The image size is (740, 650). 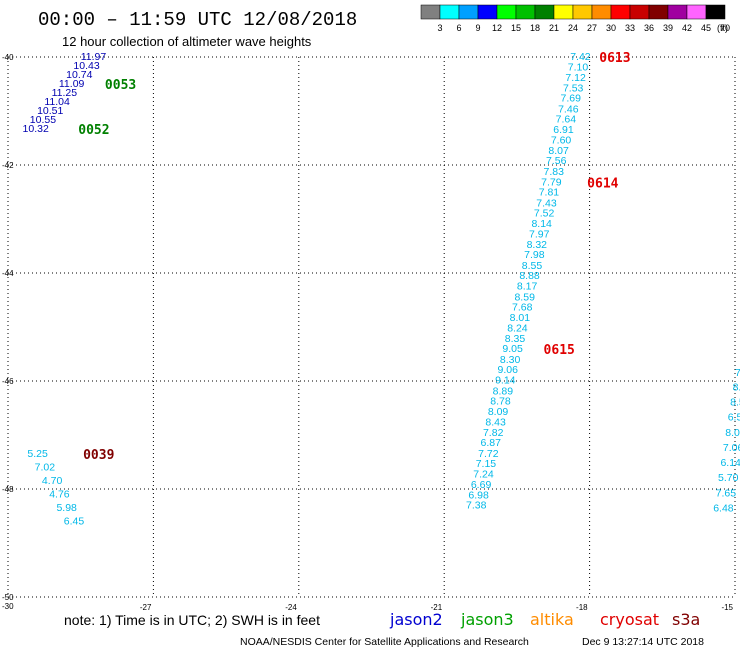 I want to click on legend-label: 12, so click(x=497, y=28).